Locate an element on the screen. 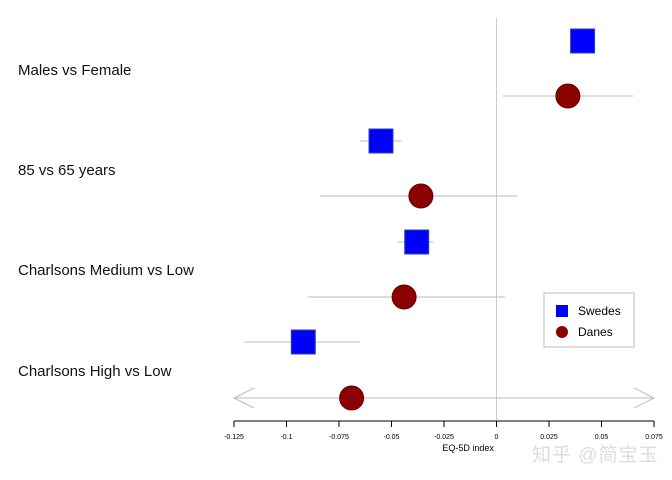 The image size is (672, 480). ci-arrow-left is located at coordinates (243, 398).